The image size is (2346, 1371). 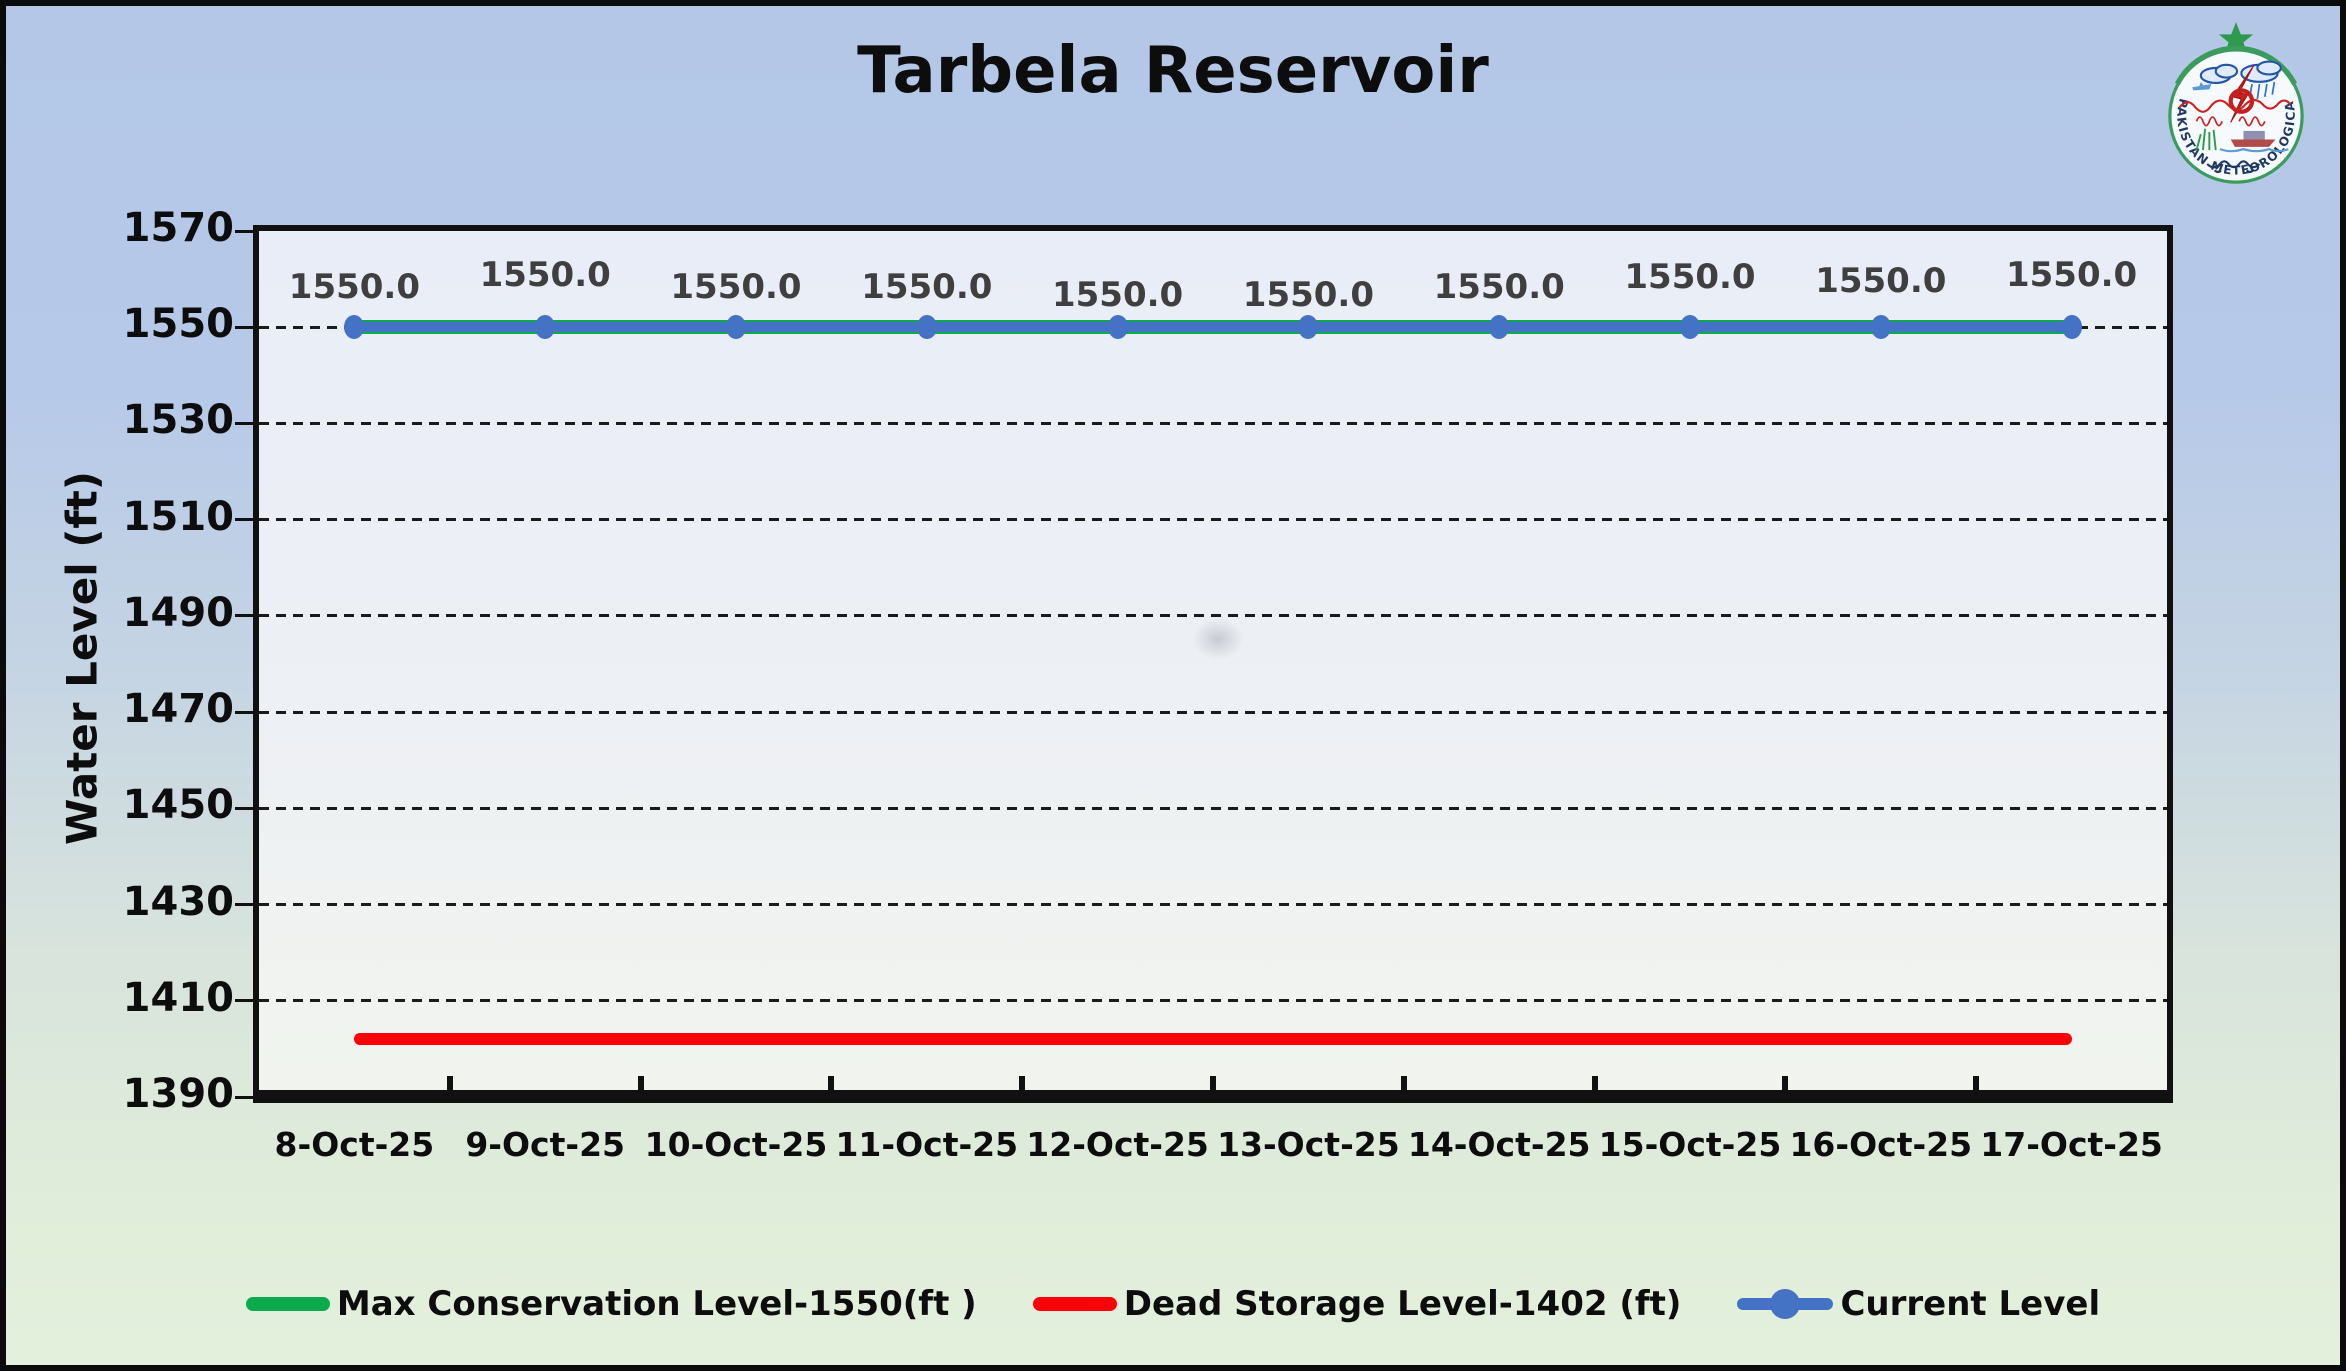 I want to click on logo-seismogram-icon, so click(x=2235, y=105).